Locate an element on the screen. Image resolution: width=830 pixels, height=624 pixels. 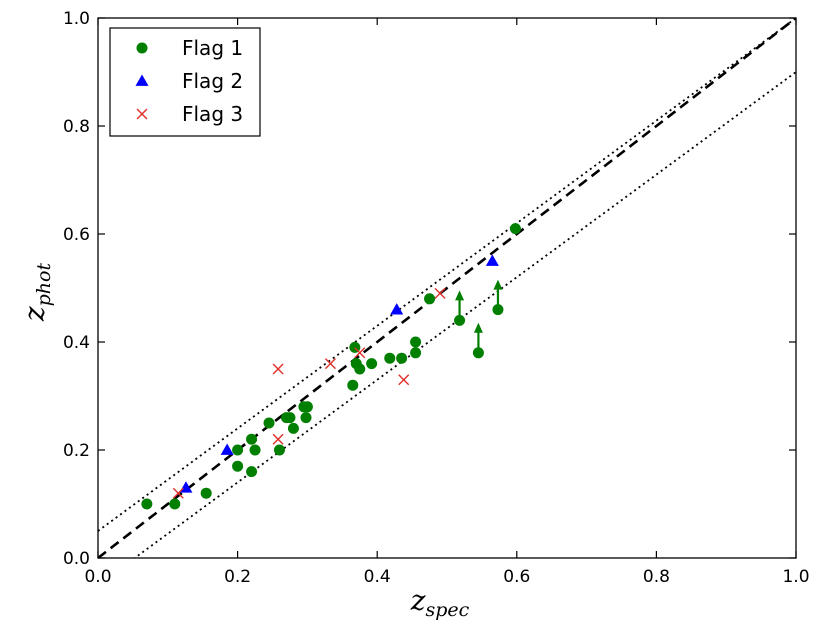
legend-marker-circle is located at coordinates (142, 48).